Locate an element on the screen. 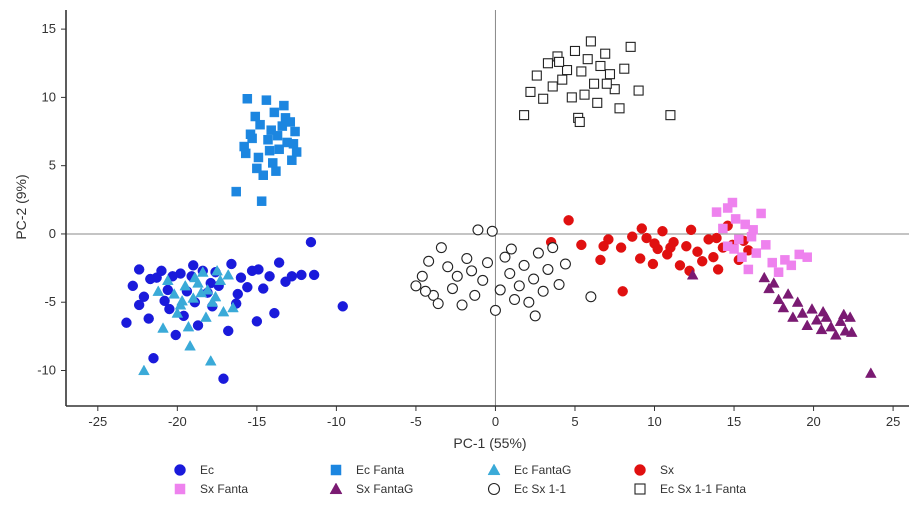 This screenshot has height=516, width=911. legend-label: Ec Fanta is located at coordinates (380, 470).